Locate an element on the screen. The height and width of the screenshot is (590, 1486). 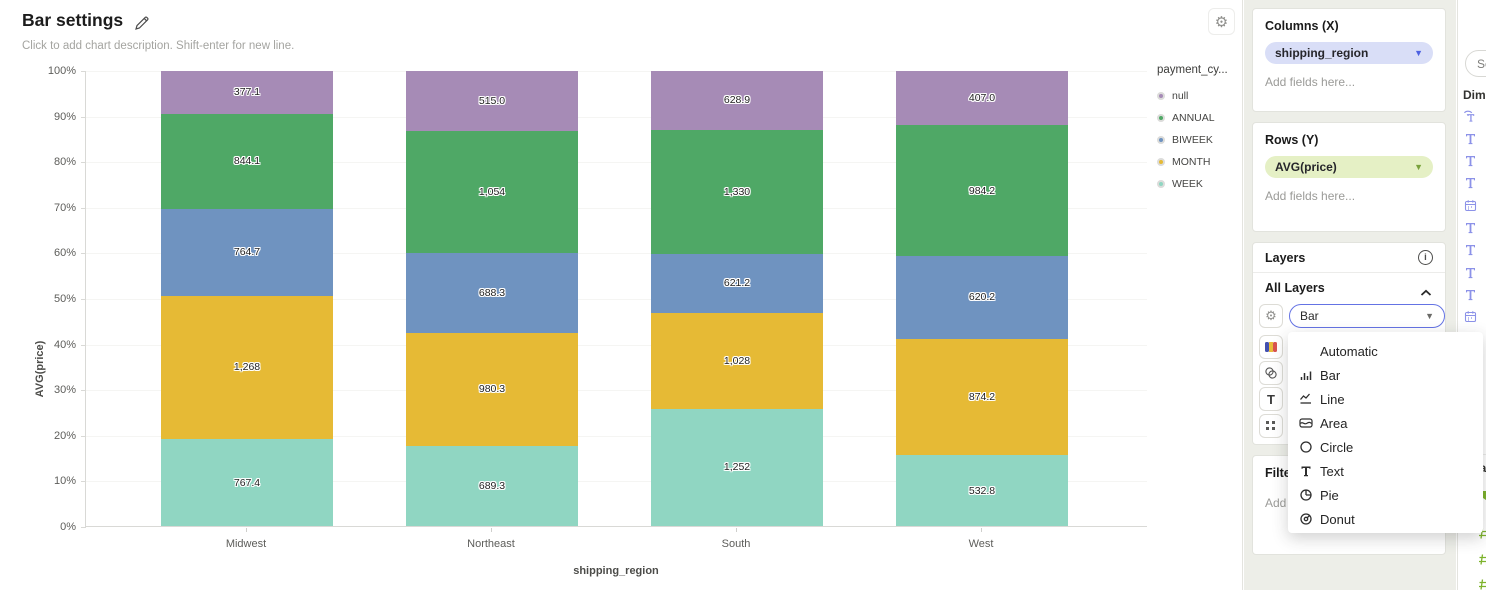
layer-type-dropdown-menu: Automatic Bar Line Area Circle Text Pie Donut is located at coordinates (1385, 432).